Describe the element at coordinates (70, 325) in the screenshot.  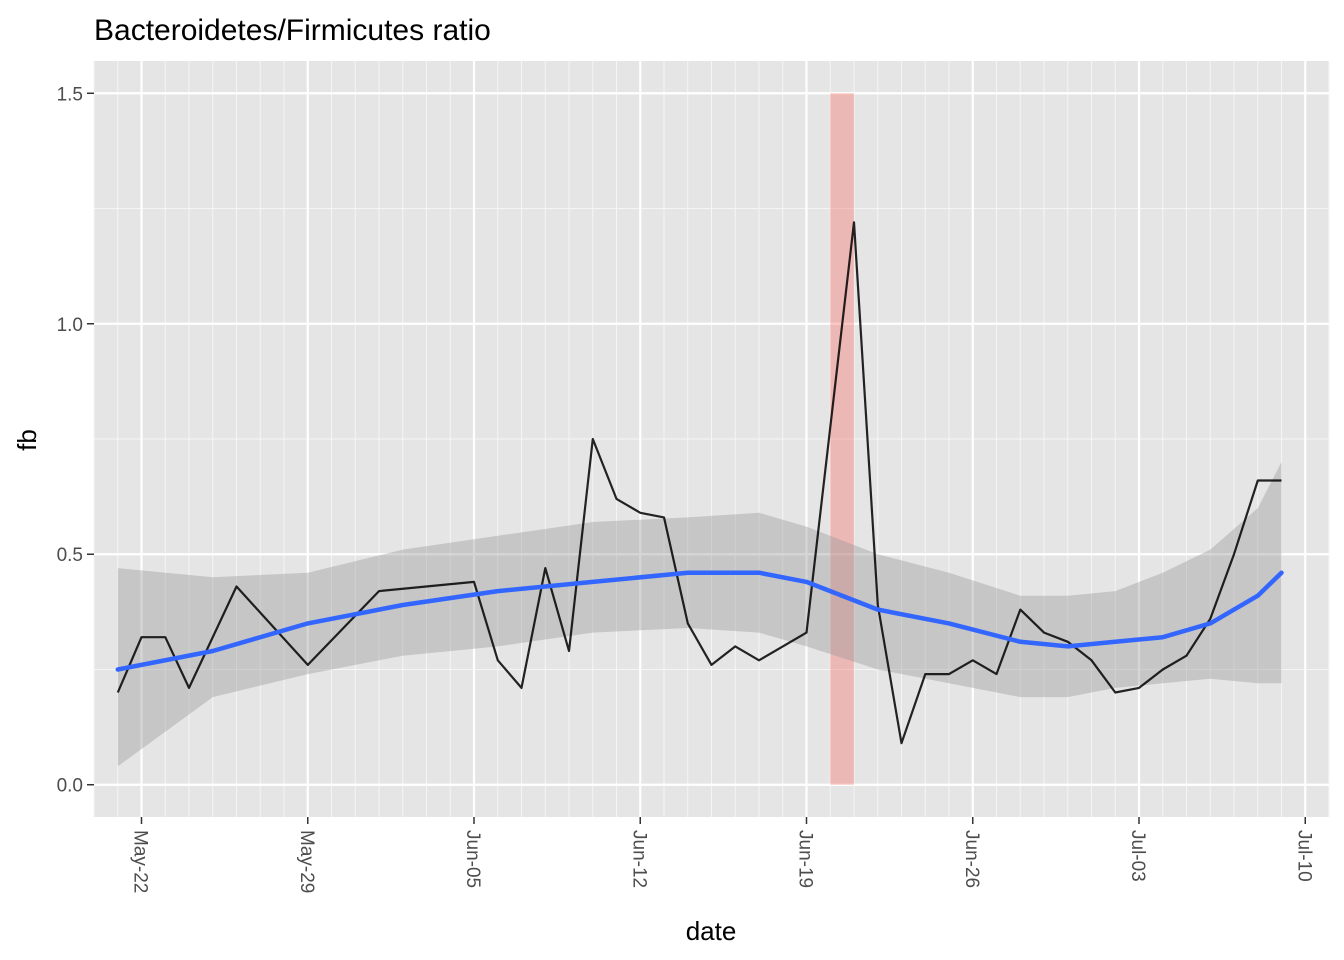
I see `y-tick-label: 1.0` at that location.